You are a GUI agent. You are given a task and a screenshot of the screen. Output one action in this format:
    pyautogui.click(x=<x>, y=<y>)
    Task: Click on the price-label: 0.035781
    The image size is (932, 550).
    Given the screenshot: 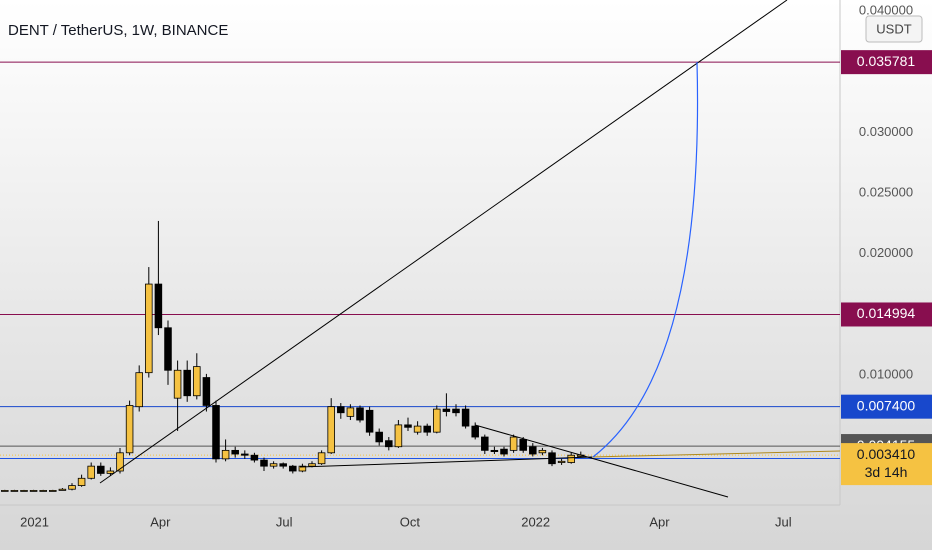 What is the action you would take?
    pyautogui.click(x=886, y=61)
    